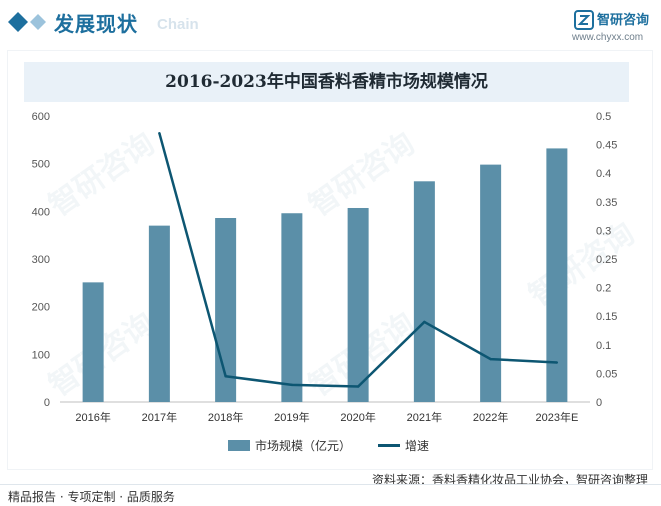  I want to click on legend-label: 市场规模（亿元）, so click(303, 446).